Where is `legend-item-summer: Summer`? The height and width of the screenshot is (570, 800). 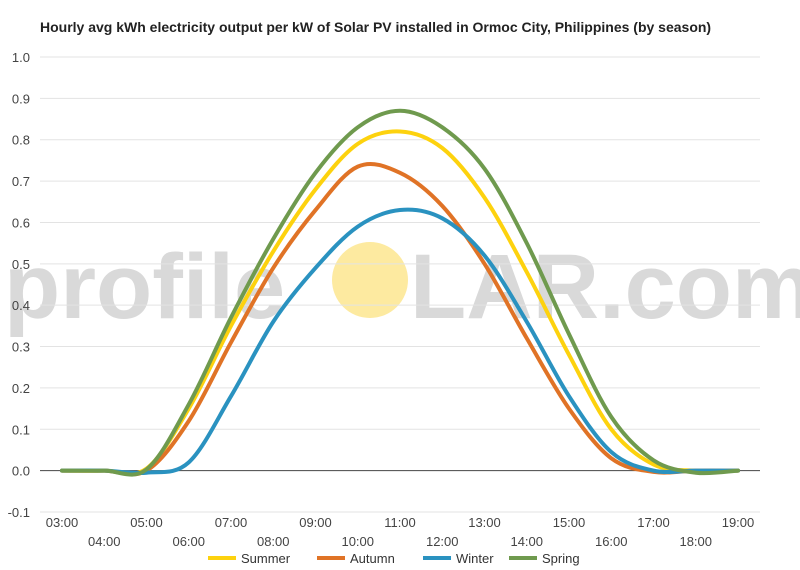 legend-item-summer: Summer is located at coordinates (249, 558).